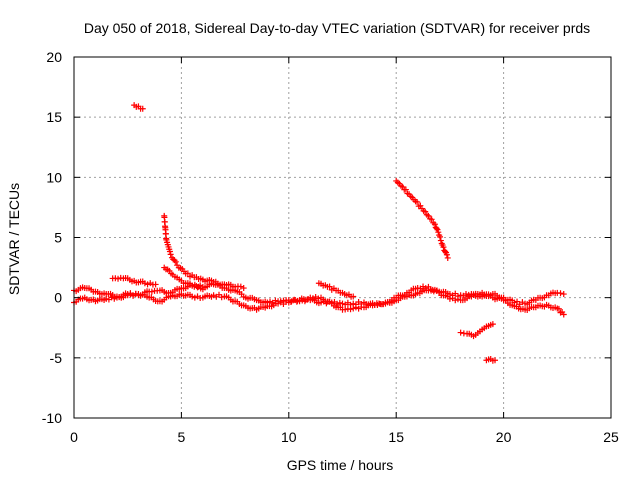 This screenshot has height=480, width=640. What do you see at coordinates (495, 360) in the screenshot?
I see `negative-short-point` at bounding box center [495, 360].